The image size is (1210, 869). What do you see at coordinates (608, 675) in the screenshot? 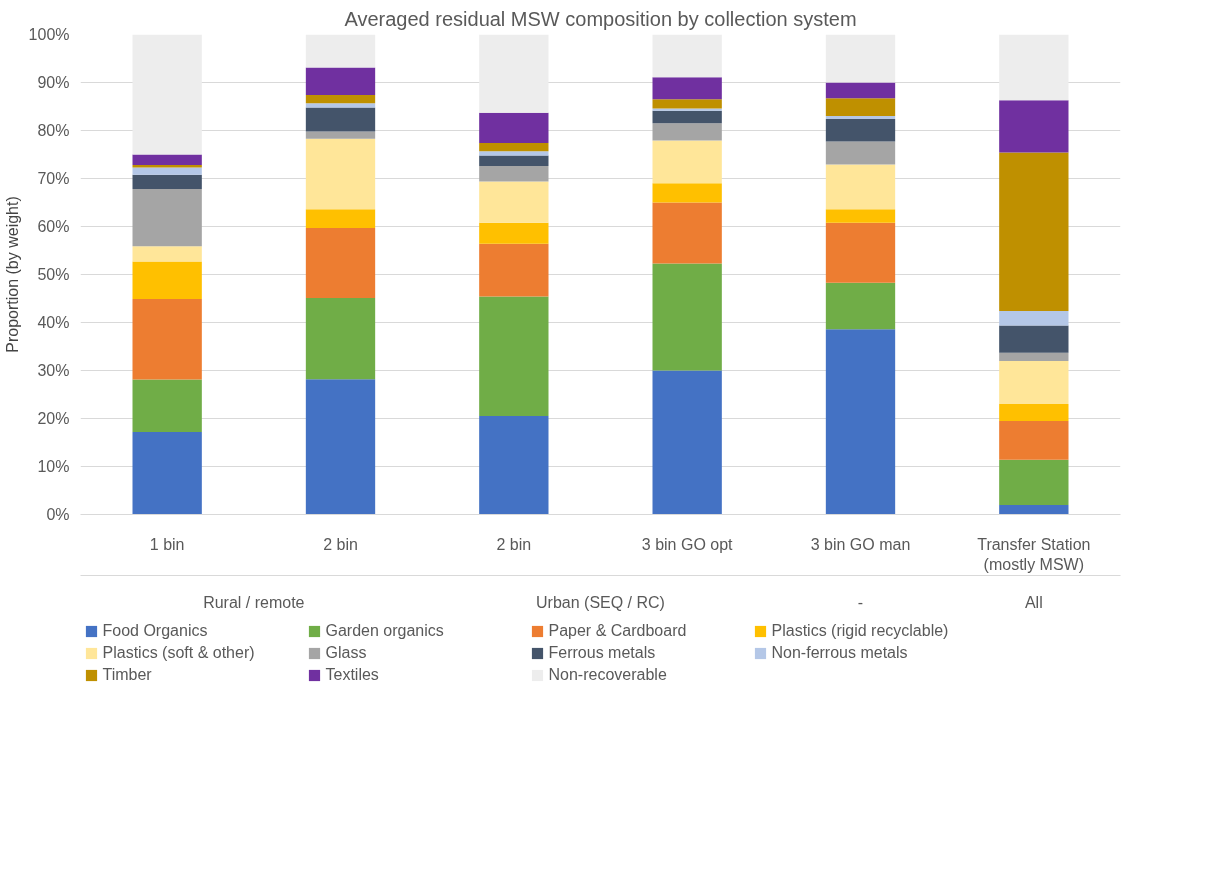
I see `legend-label: Non-recoverable` at bounding box center [608, 675].